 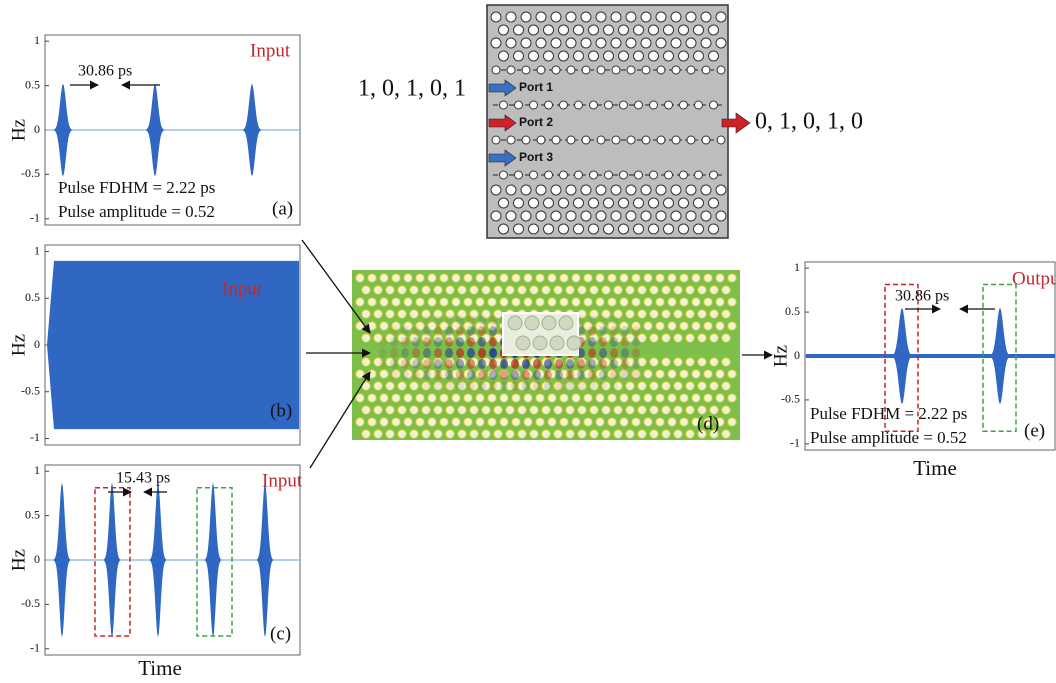 I want to click on panel-tag: (d), so click(x=708, y=423).